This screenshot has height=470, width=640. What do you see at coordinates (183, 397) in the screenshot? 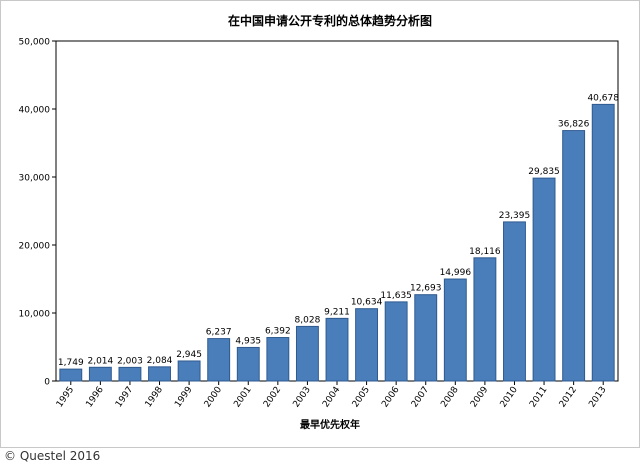
I see `x-tick-label: 1999` at bounding box center [183, 397].